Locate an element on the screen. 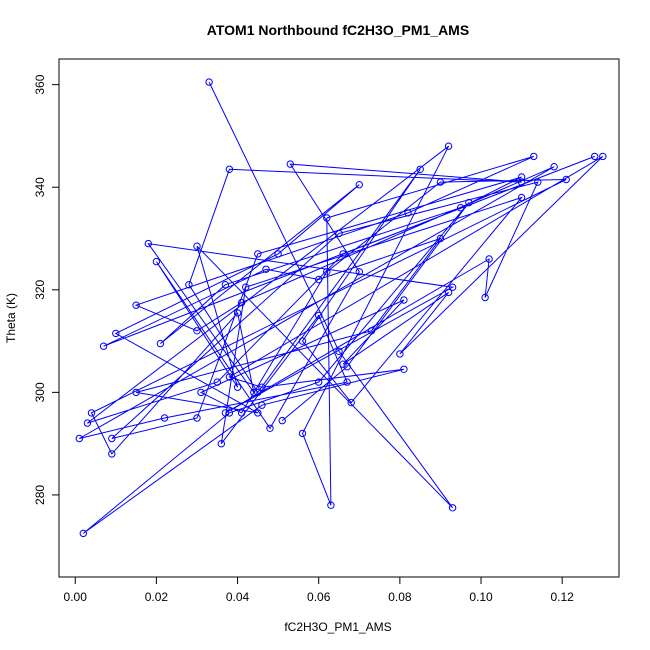  chart-title: ATOM1 Northbound fC2H3O_PM1_AMS is located at coordinates (338, 30).